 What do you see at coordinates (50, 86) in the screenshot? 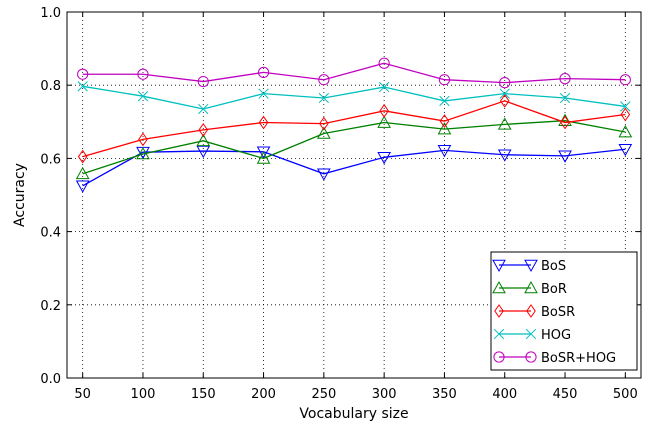
I see `y-tick-label: 0.8` at bounding box center [50, 86].